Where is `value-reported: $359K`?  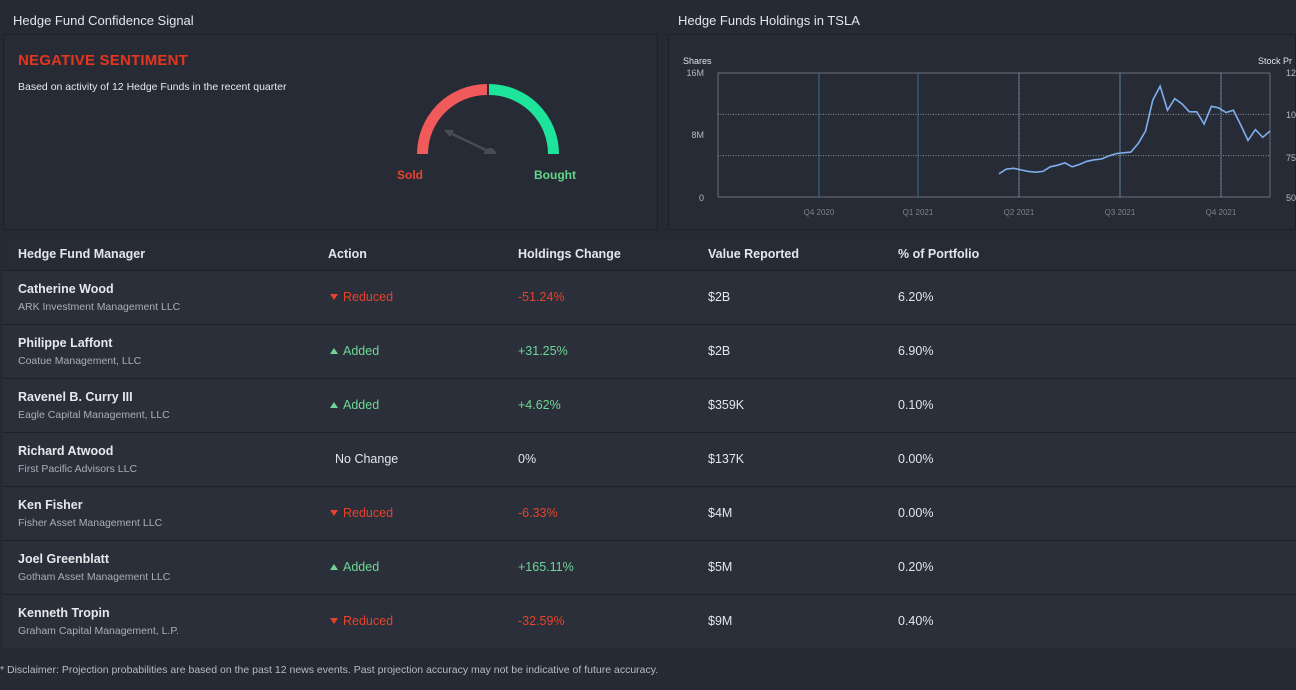
value-reported: $359K is located at coordinates (726, 405).